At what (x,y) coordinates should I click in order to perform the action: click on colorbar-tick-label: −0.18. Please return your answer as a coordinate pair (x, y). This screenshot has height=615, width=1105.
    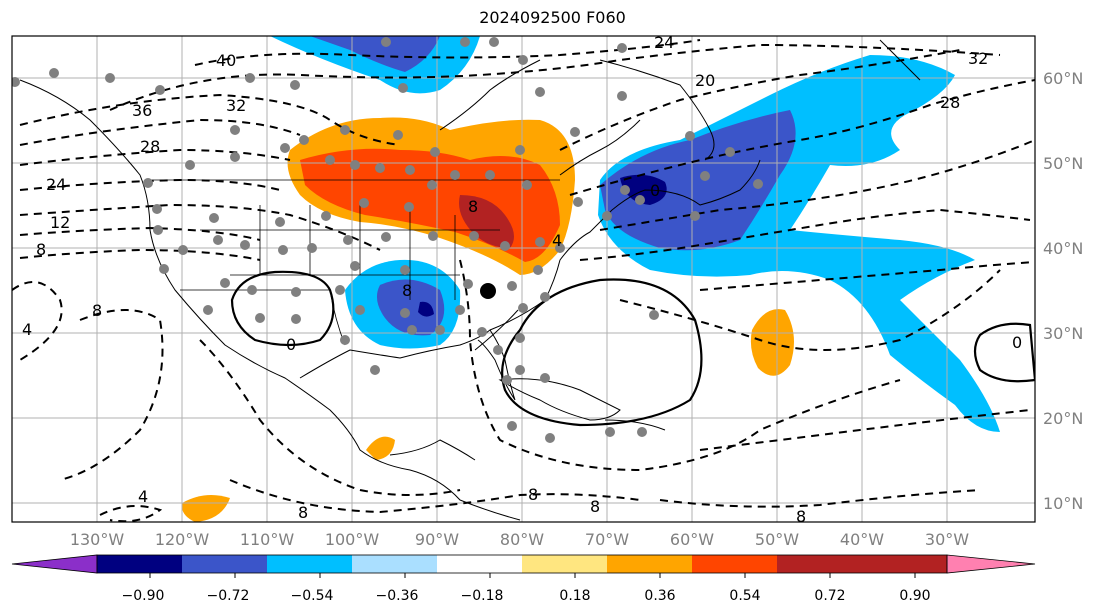
    Looking at the image, I should click on (482, 596).